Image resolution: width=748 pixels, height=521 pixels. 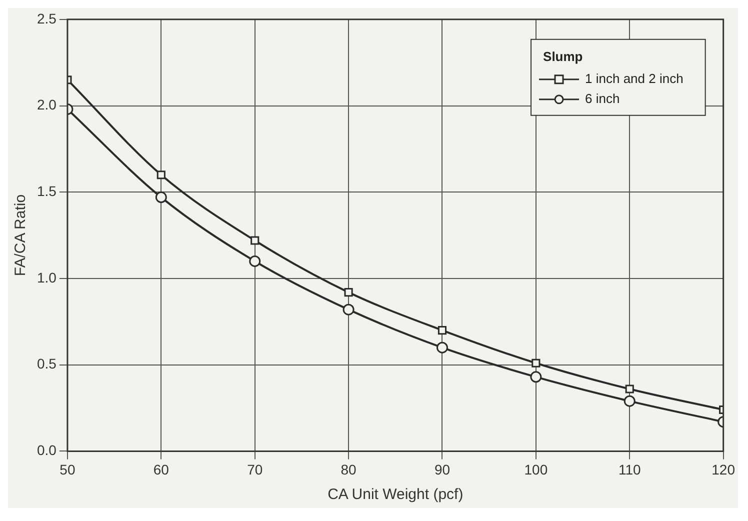 I want to click on legend-title: Slump, so click(x=563, y=56).